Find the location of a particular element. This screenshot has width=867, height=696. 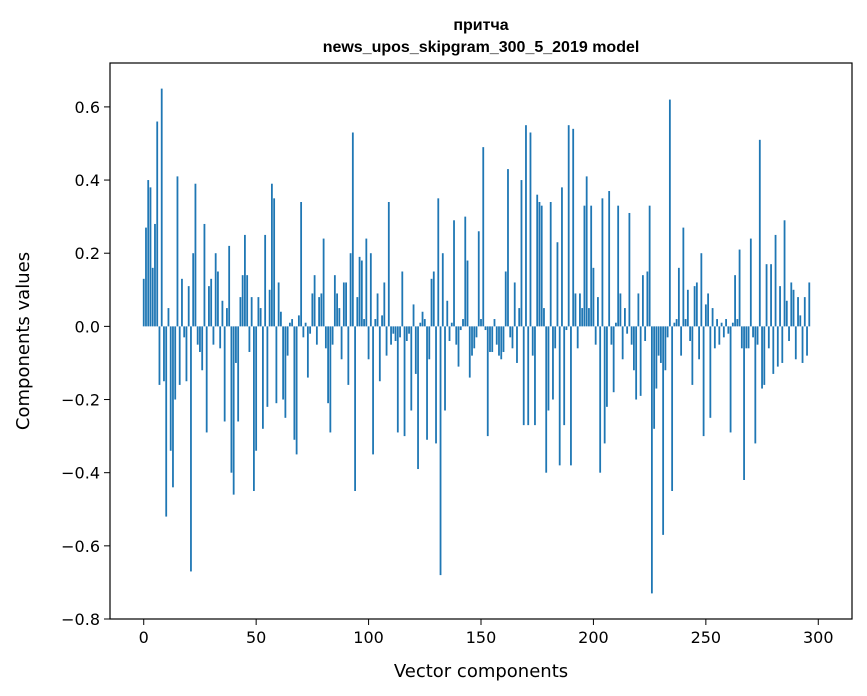

x-tick-label: 200 is located at coordinates (593, 637).